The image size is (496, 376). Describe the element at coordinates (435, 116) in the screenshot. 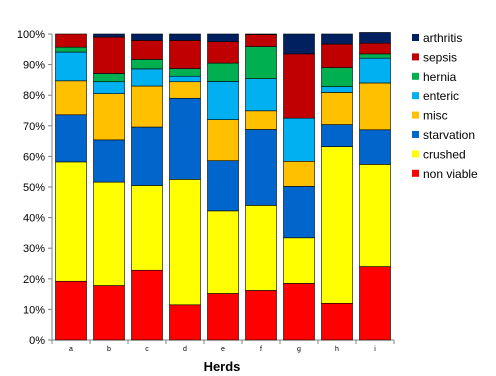

I see `legend-label-misc: misc` at that location.